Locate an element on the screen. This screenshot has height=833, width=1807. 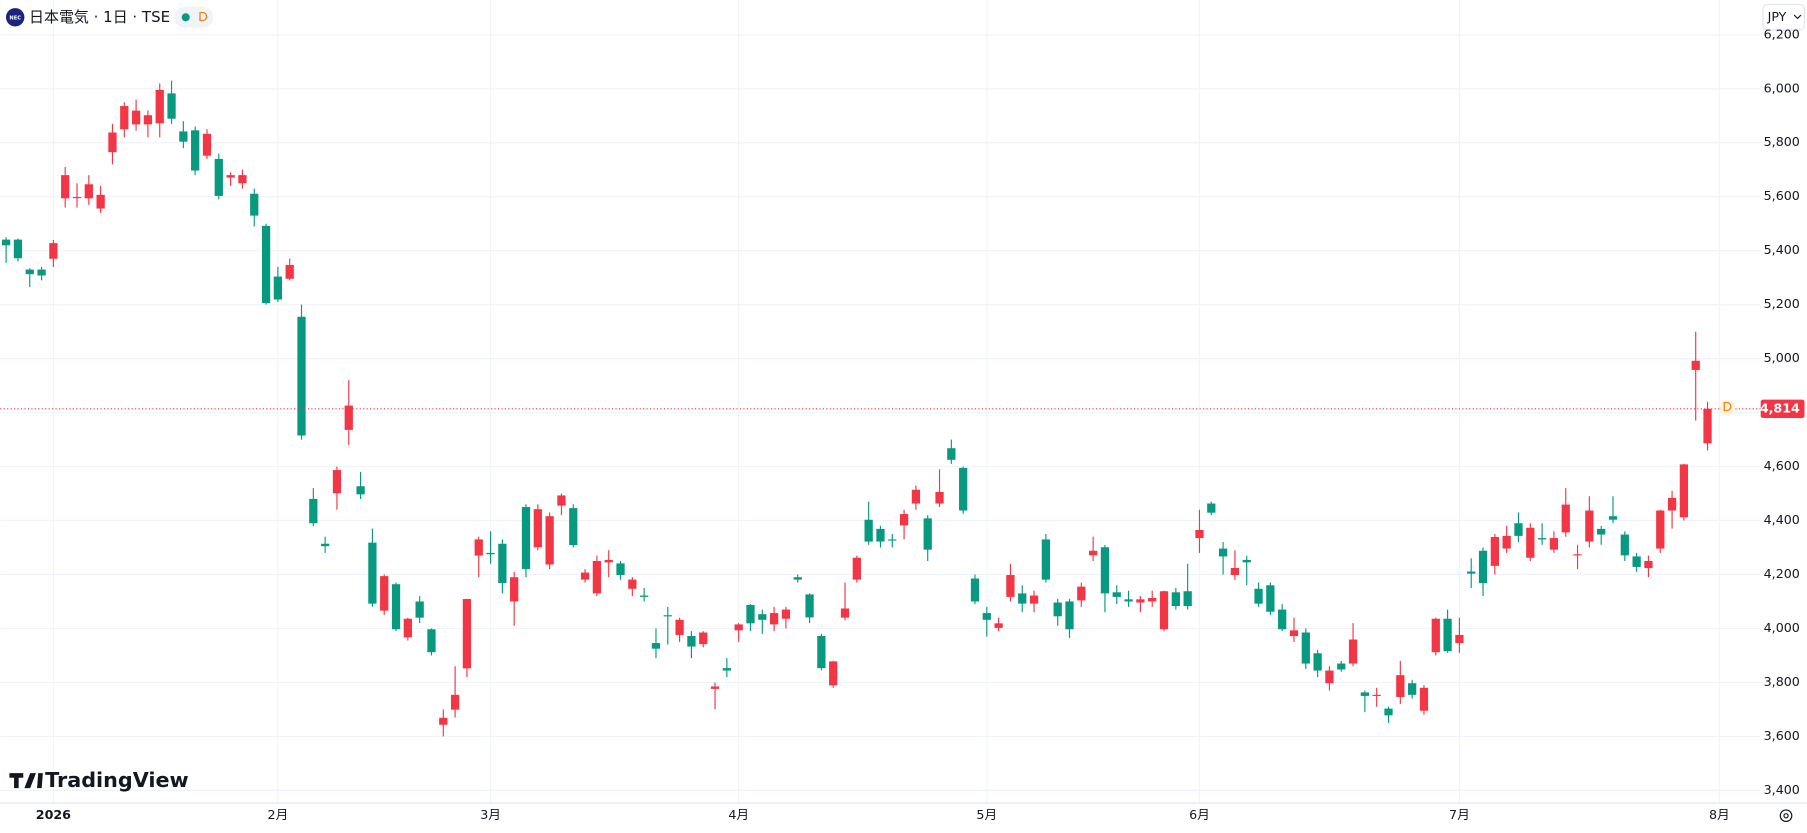
price-badge: D is located at coordinates (1727, 406).